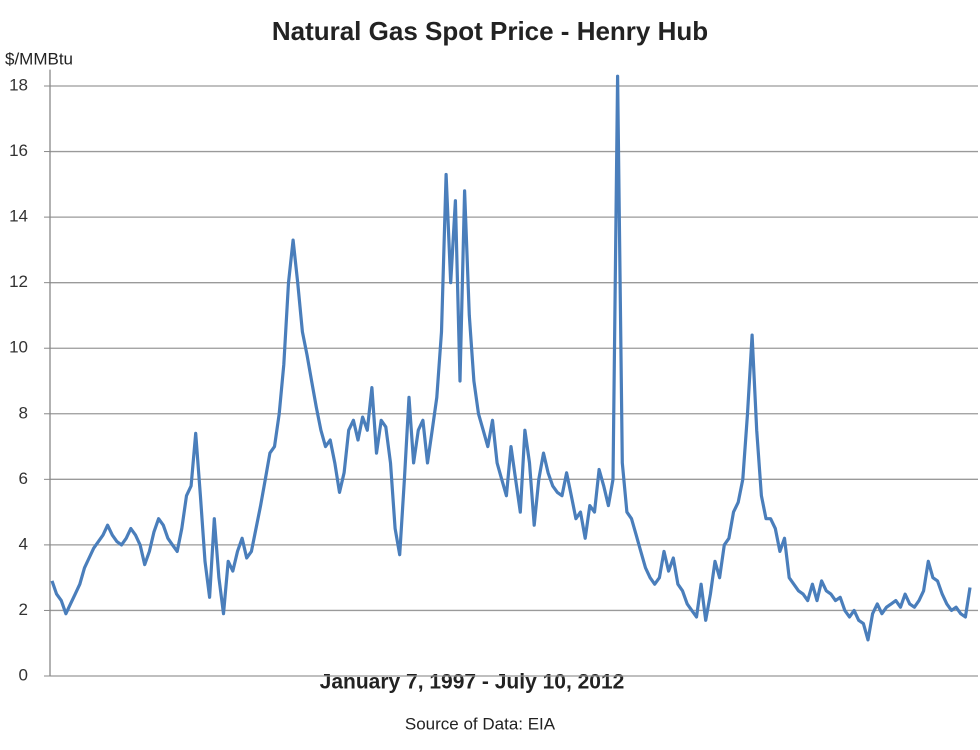 This screenshot has width=980, height=750. I want to click on y-tick-label: 16, so click(18, 150).